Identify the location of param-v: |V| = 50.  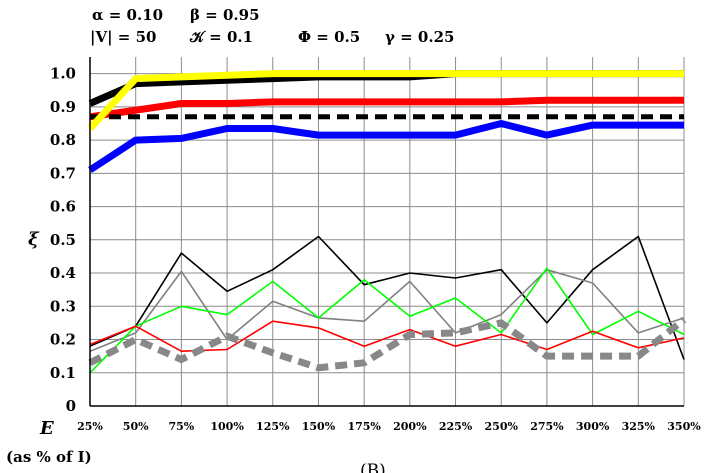
(123, 37).